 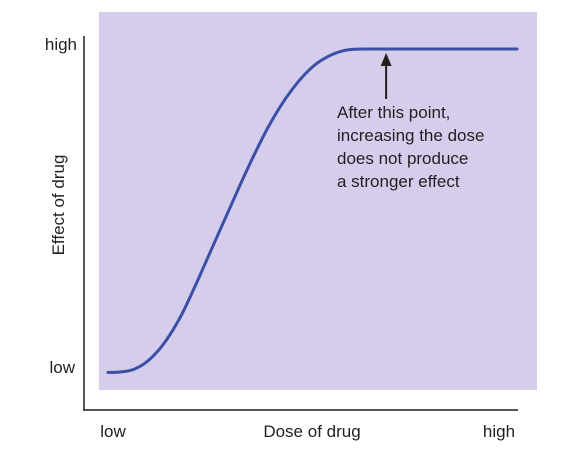 I want to click on x-axis-label: Dose of drug, so click(x=311, y=431).